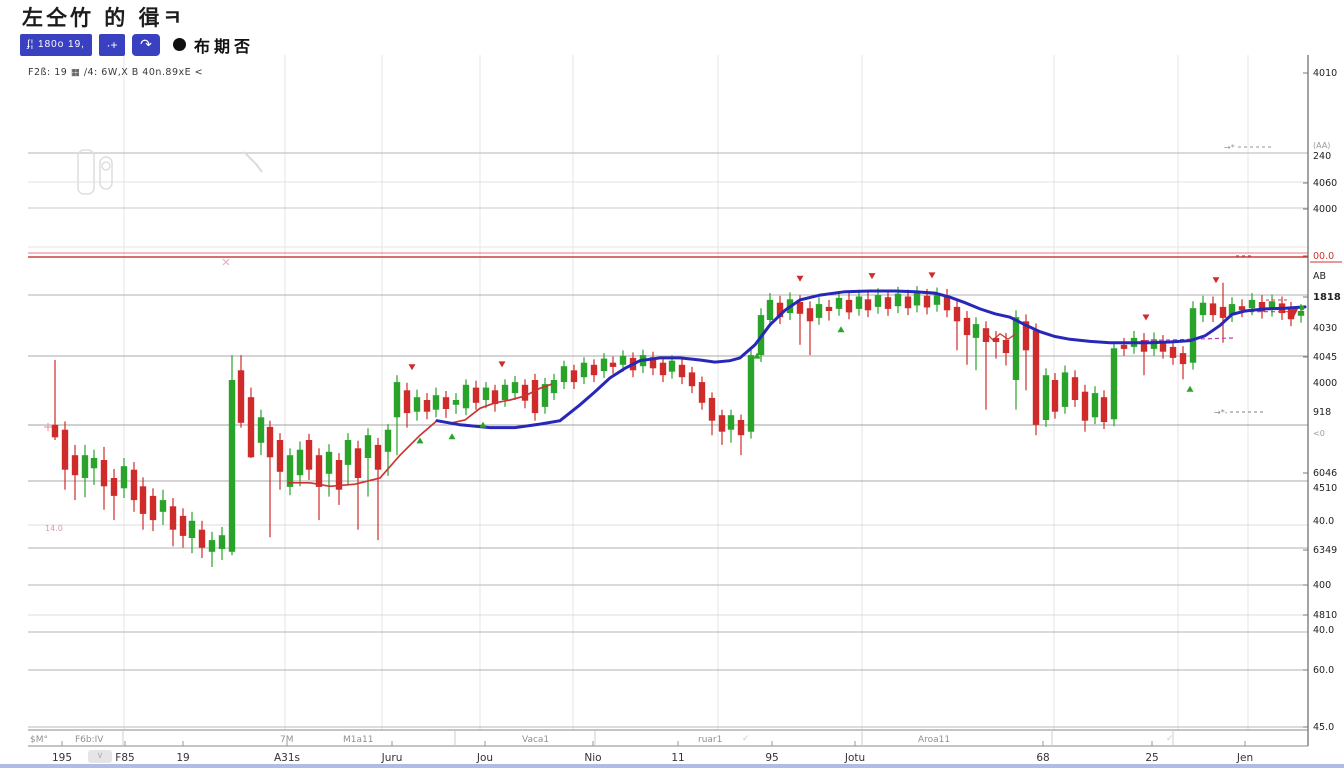 Image resolution: width=1344 pixels, height=768 pixels. Describe the element at coordinates (1294, 313) in the screenshot. I see `price-arrow-icon` at that location.